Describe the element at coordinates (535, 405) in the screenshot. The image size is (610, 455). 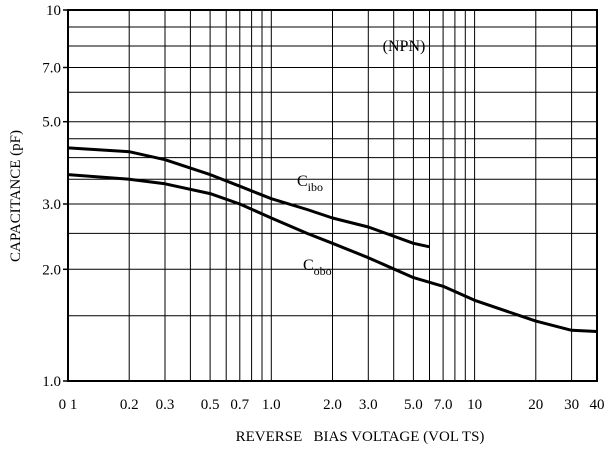
I see `x-tick-label: 20` at that location.